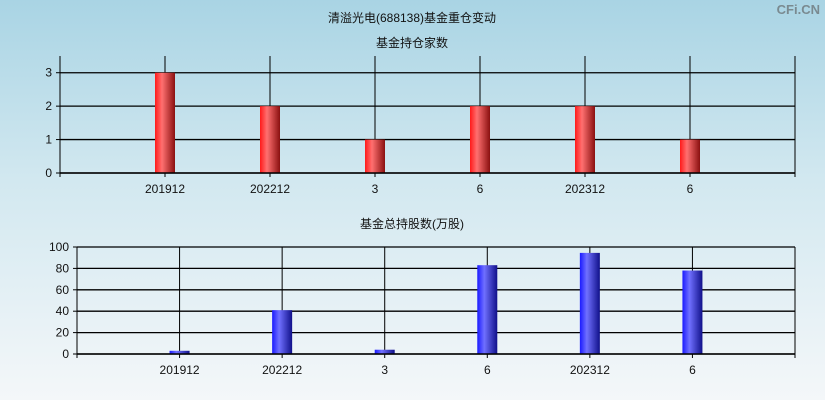  What do you see at coordinates (48, 73) in the screenshot?
I see `y-tick-label: 3` at bounding box center [48, 73].